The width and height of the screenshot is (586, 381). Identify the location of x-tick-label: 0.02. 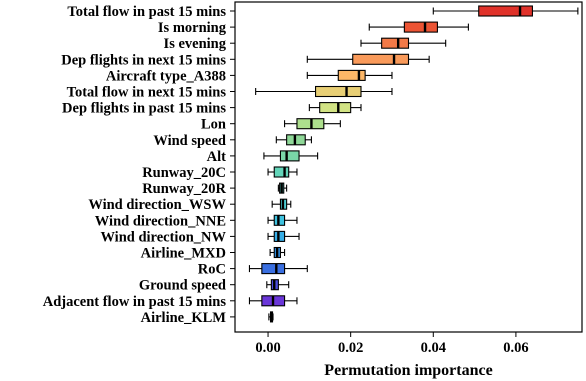
(350, 348).